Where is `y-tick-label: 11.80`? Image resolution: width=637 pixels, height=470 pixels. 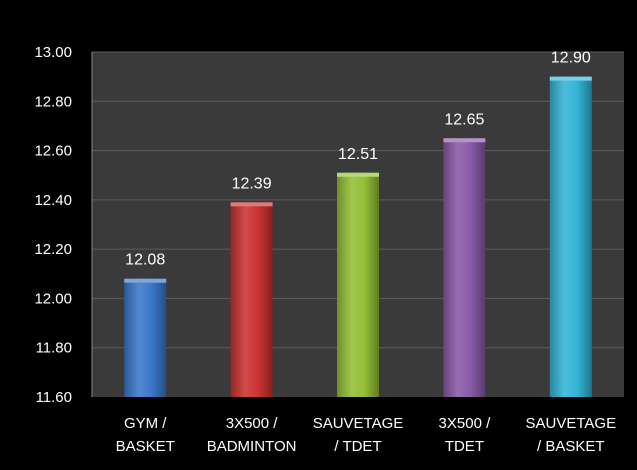 y-tick-label: 11.80 is located at coordinates (54, 348).